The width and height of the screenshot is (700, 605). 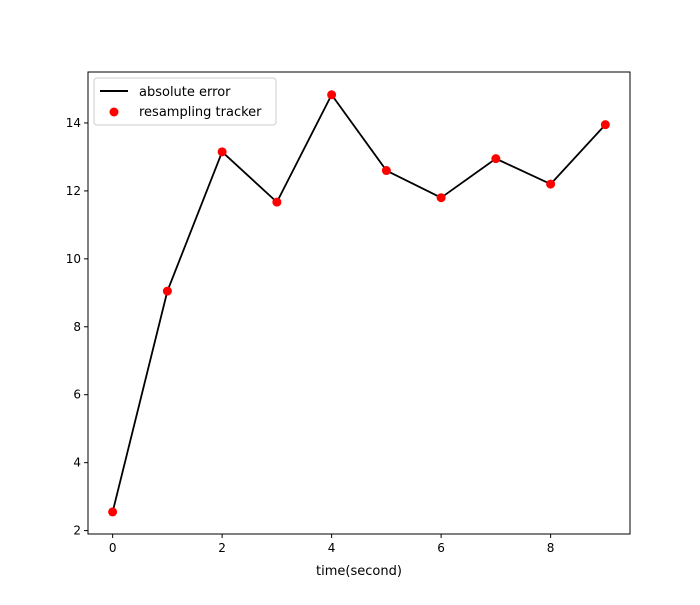 What do you see at coordinates (359, 571) in the screenshot?
I see `x-axis-label: time(second)` at bounding box center [359, 571].